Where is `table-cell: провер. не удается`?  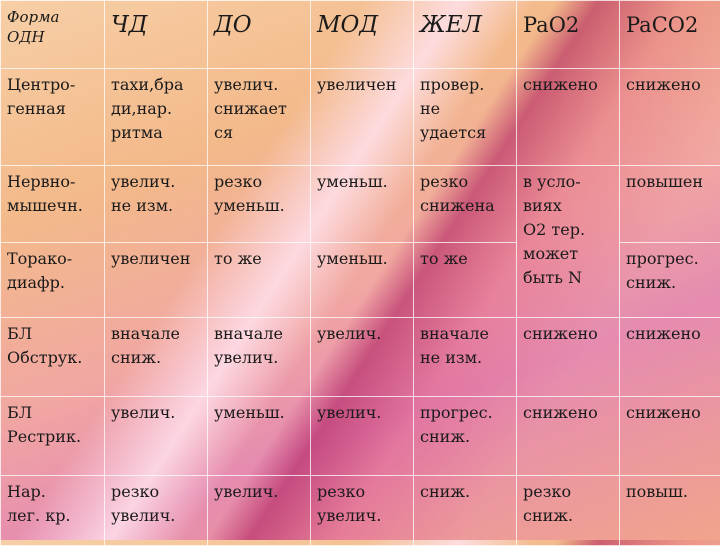 table-cell: провер. не удается is located at coordinates (465, 117).